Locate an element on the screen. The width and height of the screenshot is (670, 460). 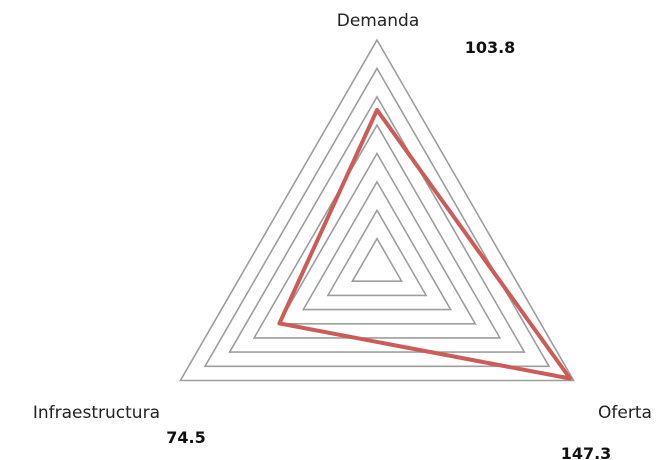
axis-label-demanda: Demanda is located at coordinates (378, 21).